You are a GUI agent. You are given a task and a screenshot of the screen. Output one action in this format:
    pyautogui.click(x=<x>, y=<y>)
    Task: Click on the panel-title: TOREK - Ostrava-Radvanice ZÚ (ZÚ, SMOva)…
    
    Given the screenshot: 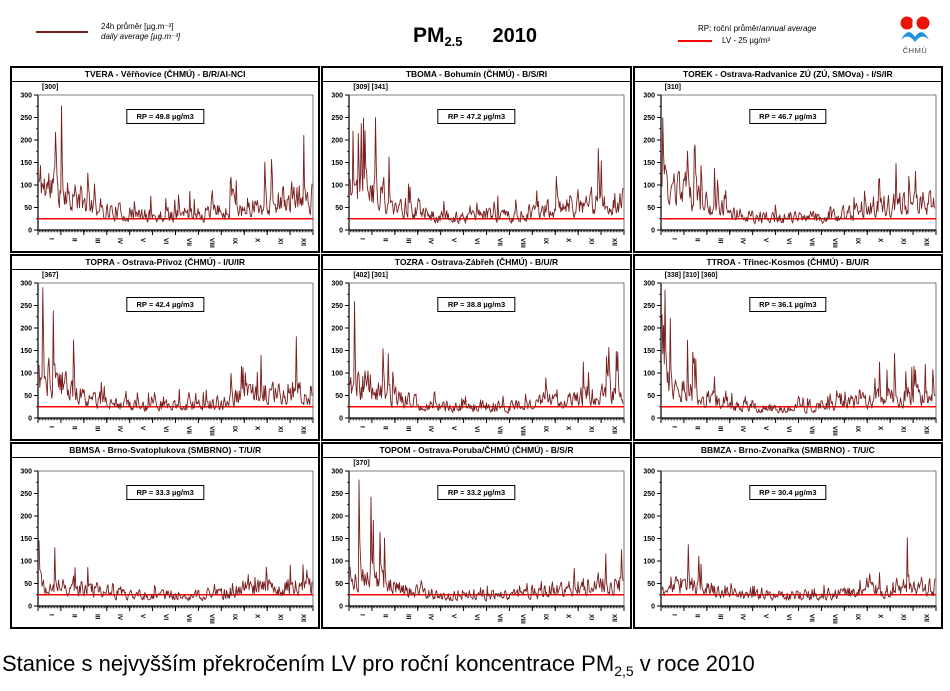 What is the action you would take?
    pyautogui.click(x=787, y=75)
    